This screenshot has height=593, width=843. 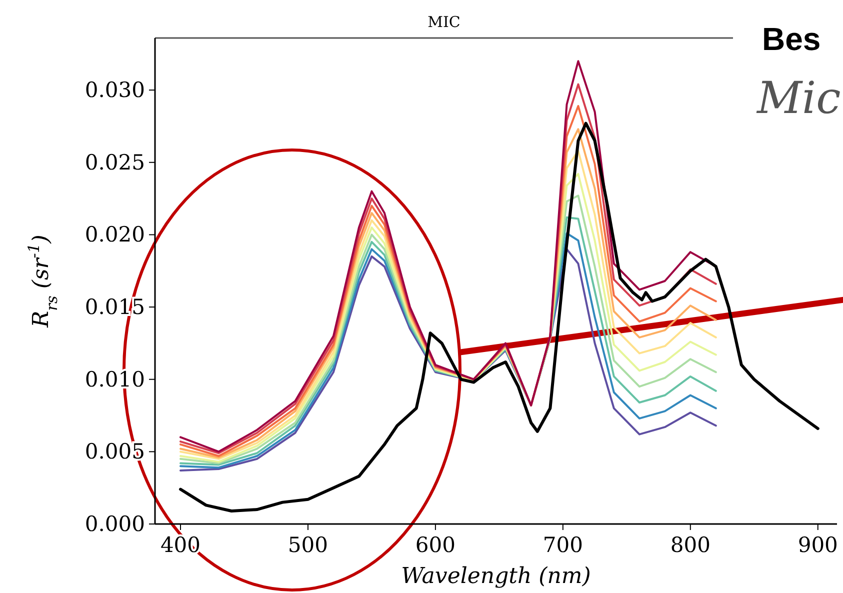 I want to click on annotation: Bes, so click(x=791, y=39).